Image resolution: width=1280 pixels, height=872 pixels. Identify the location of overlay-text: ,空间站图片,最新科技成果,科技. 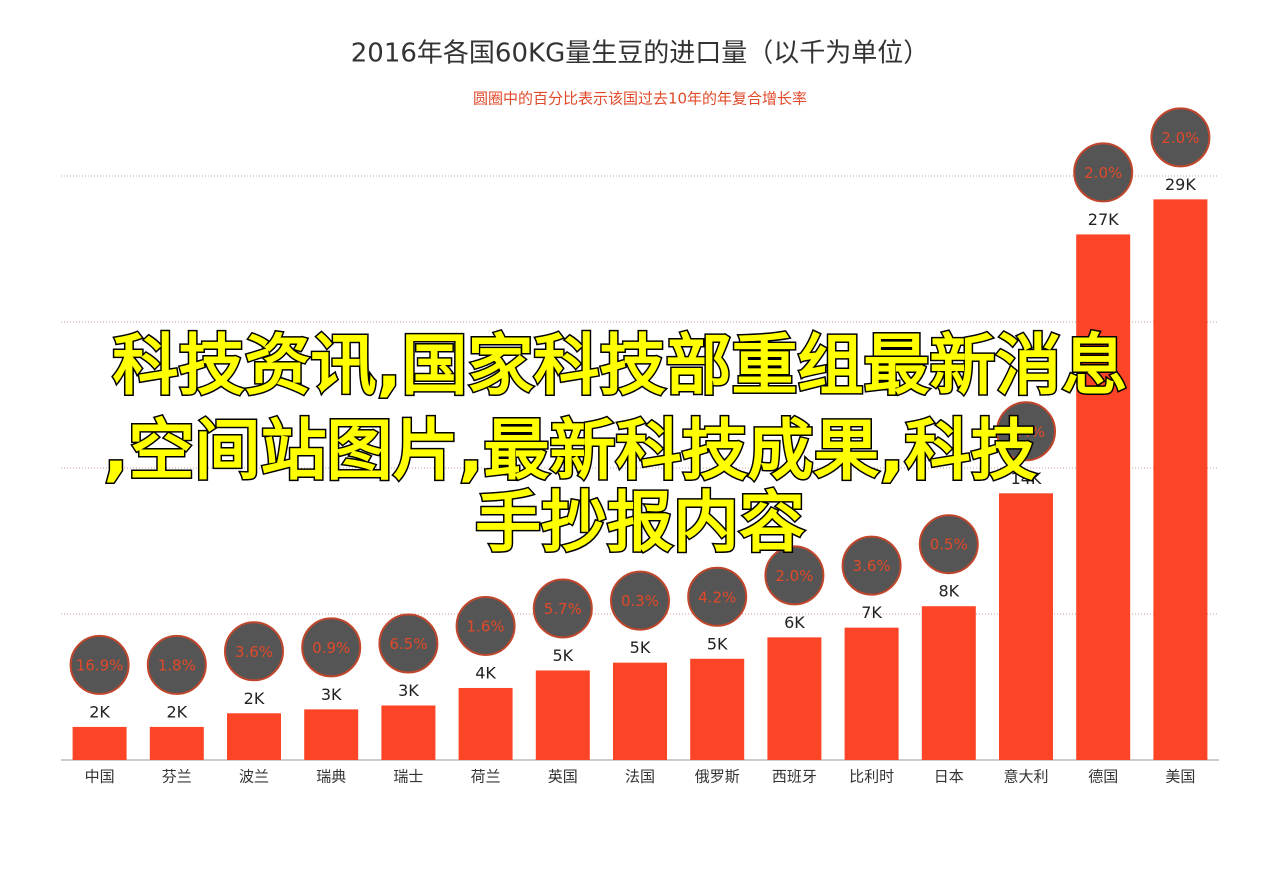
(569, 450).